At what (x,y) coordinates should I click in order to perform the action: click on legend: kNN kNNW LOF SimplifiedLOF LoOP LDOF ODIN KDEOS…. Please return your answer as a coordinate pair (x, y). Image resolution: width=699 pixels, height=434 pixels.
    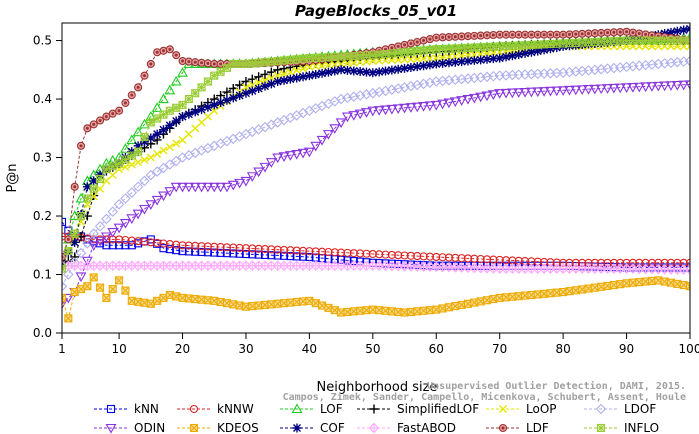
    Looking at the image, I should click on (376, 418).